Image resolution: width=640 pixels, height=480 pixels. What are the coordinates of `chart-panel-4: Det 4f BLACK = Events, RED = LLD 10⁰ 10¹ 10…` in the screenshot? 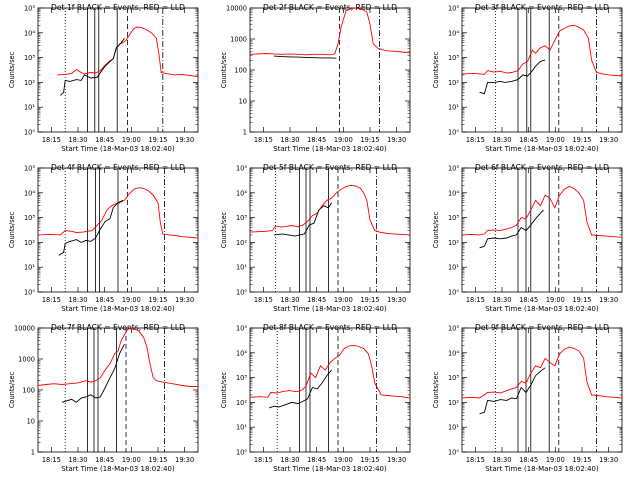 It's located at (103, 238).